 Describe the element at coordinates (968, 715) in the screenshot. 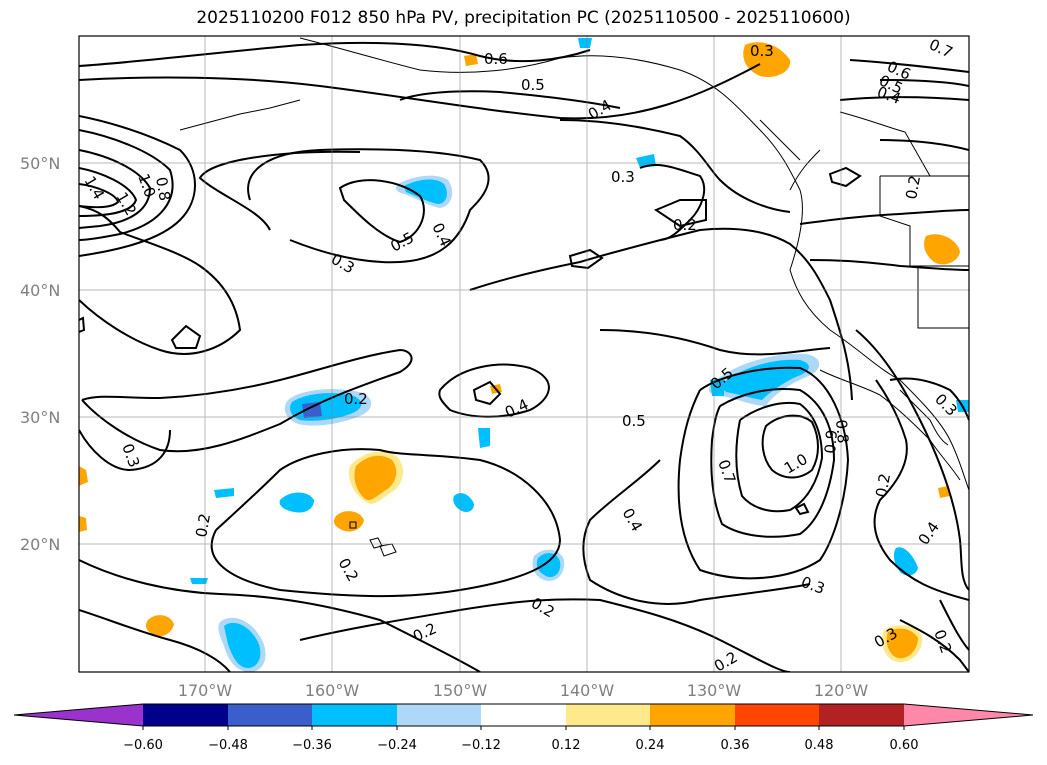

I see `colorbar-extend-high` at that location.